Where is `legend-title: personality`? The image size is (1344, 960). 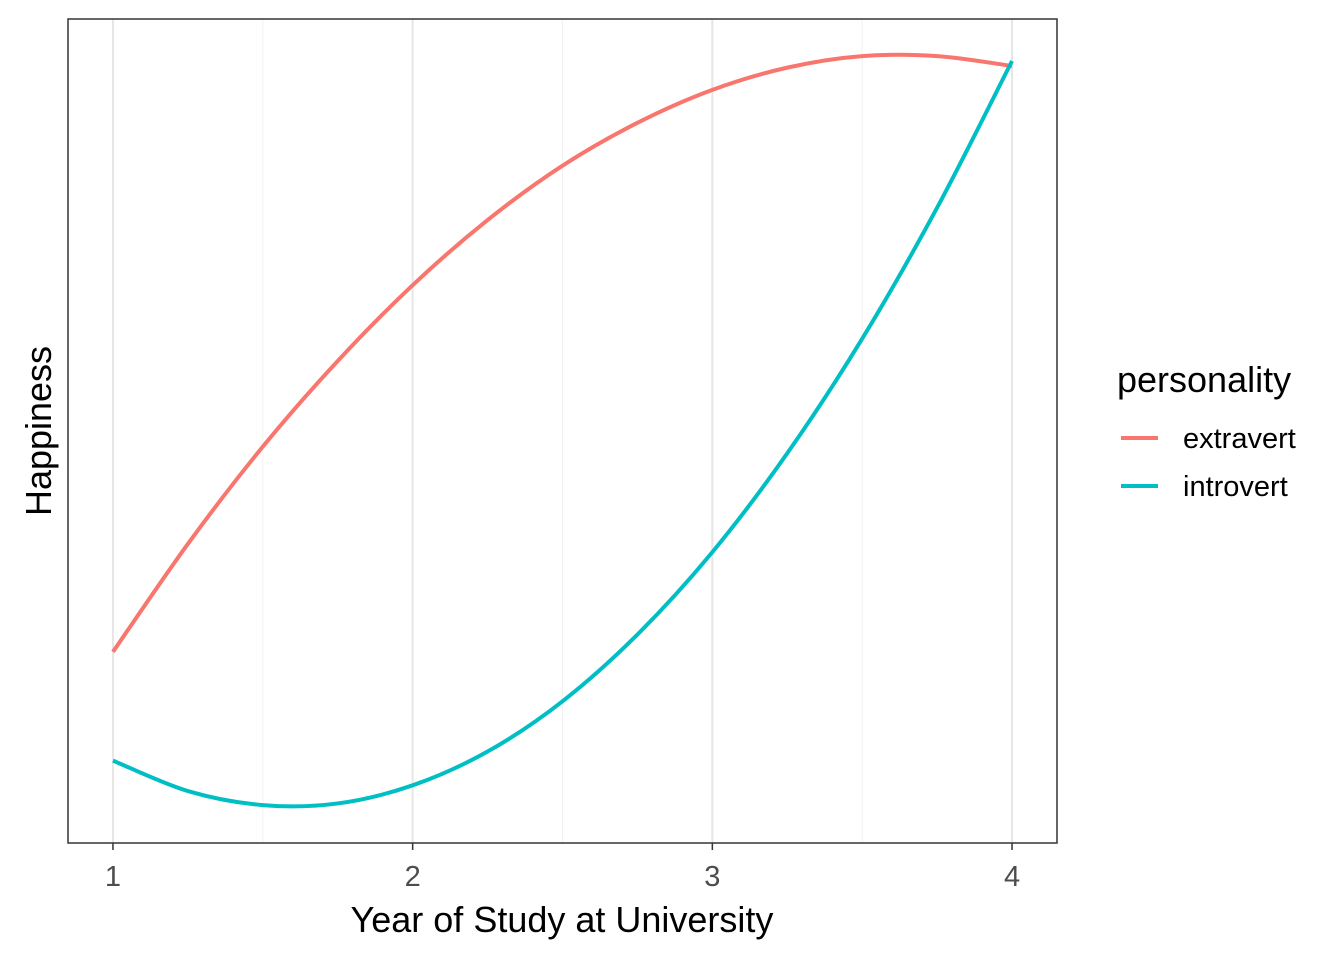
legend-title: personality is located at coordinates (1204, 379).